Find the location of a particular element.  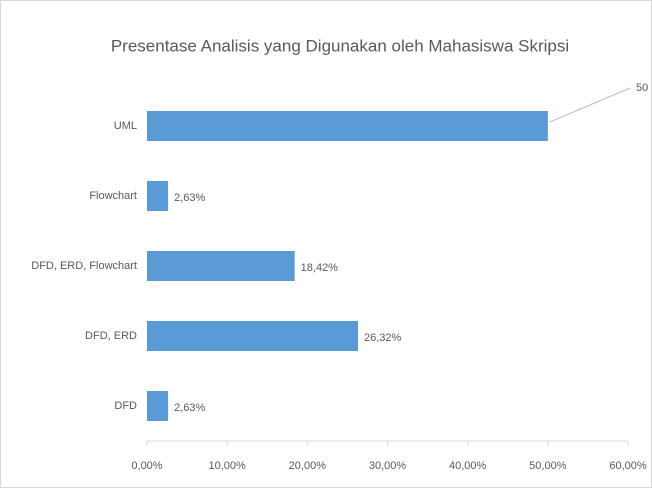

value-label: 50 is located at coordinates (642, 88).